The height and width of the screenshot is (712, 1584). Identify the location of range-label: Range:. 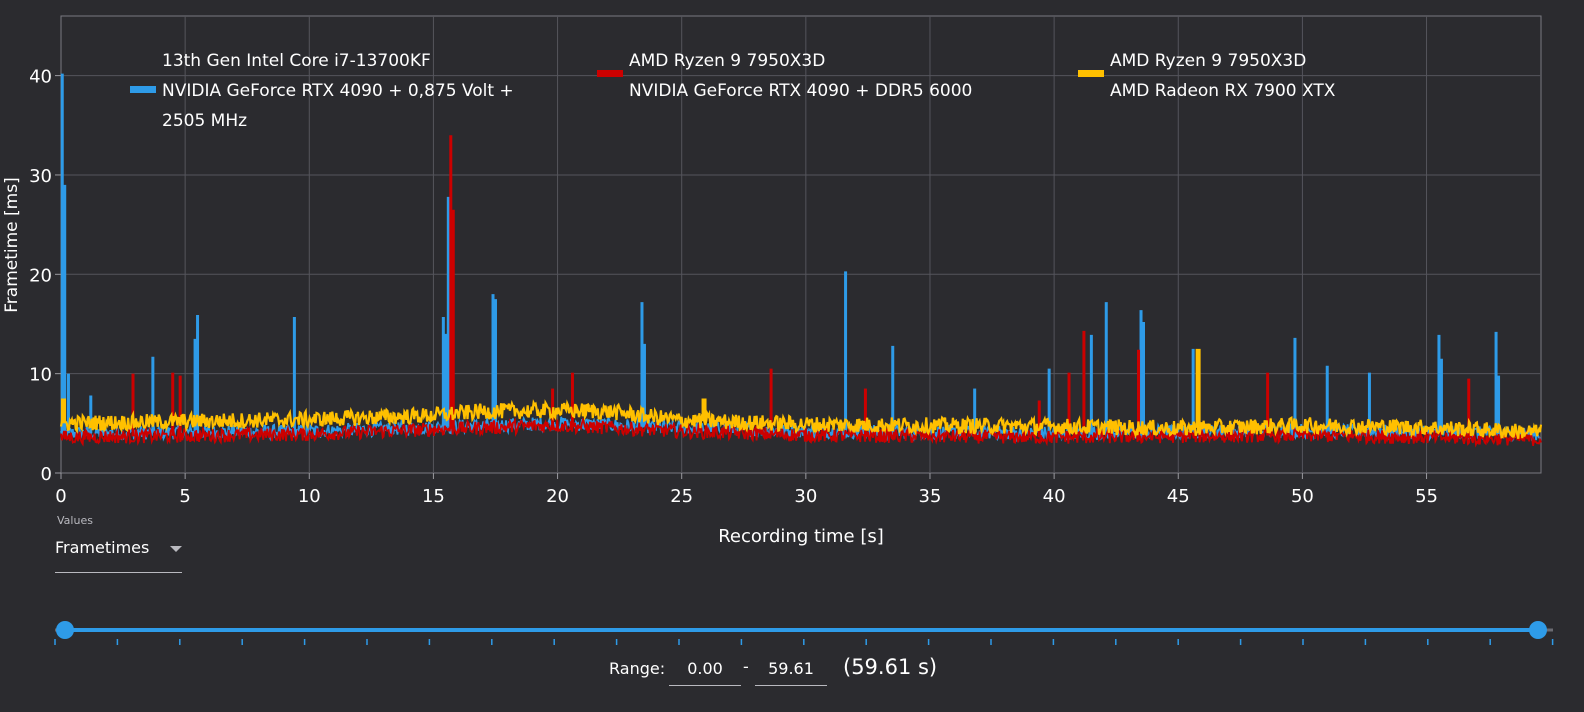
(637, 668).